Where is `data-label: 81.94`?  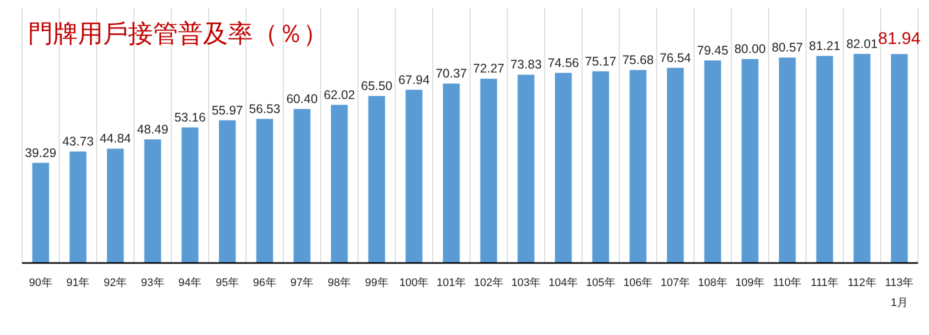 data-label: 81.94 is located at coordinates (899, 38).